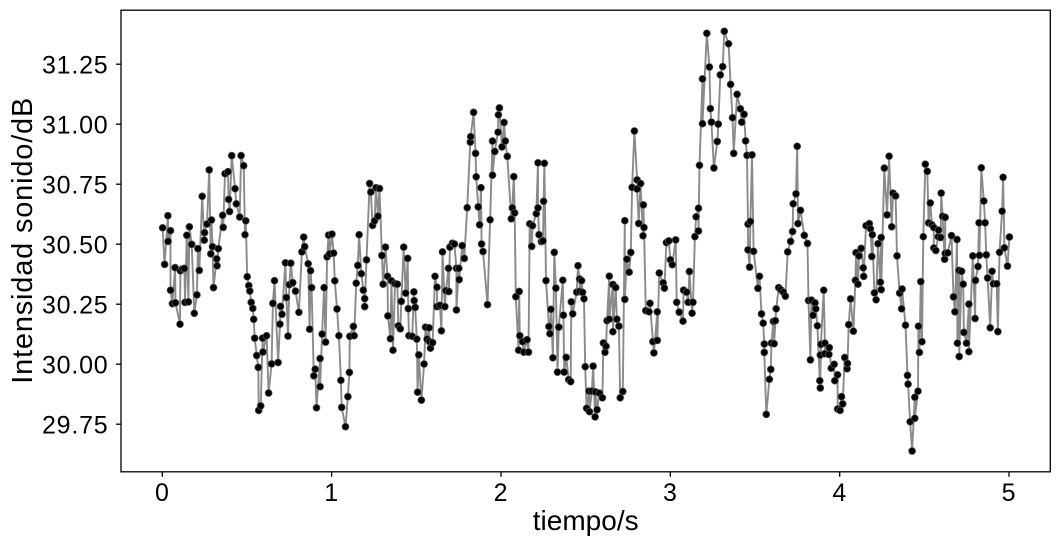  What do you see at coordinates (162, 493) in the screenshot?
I see `svg-text: 0` at bounding box center [162, 493].